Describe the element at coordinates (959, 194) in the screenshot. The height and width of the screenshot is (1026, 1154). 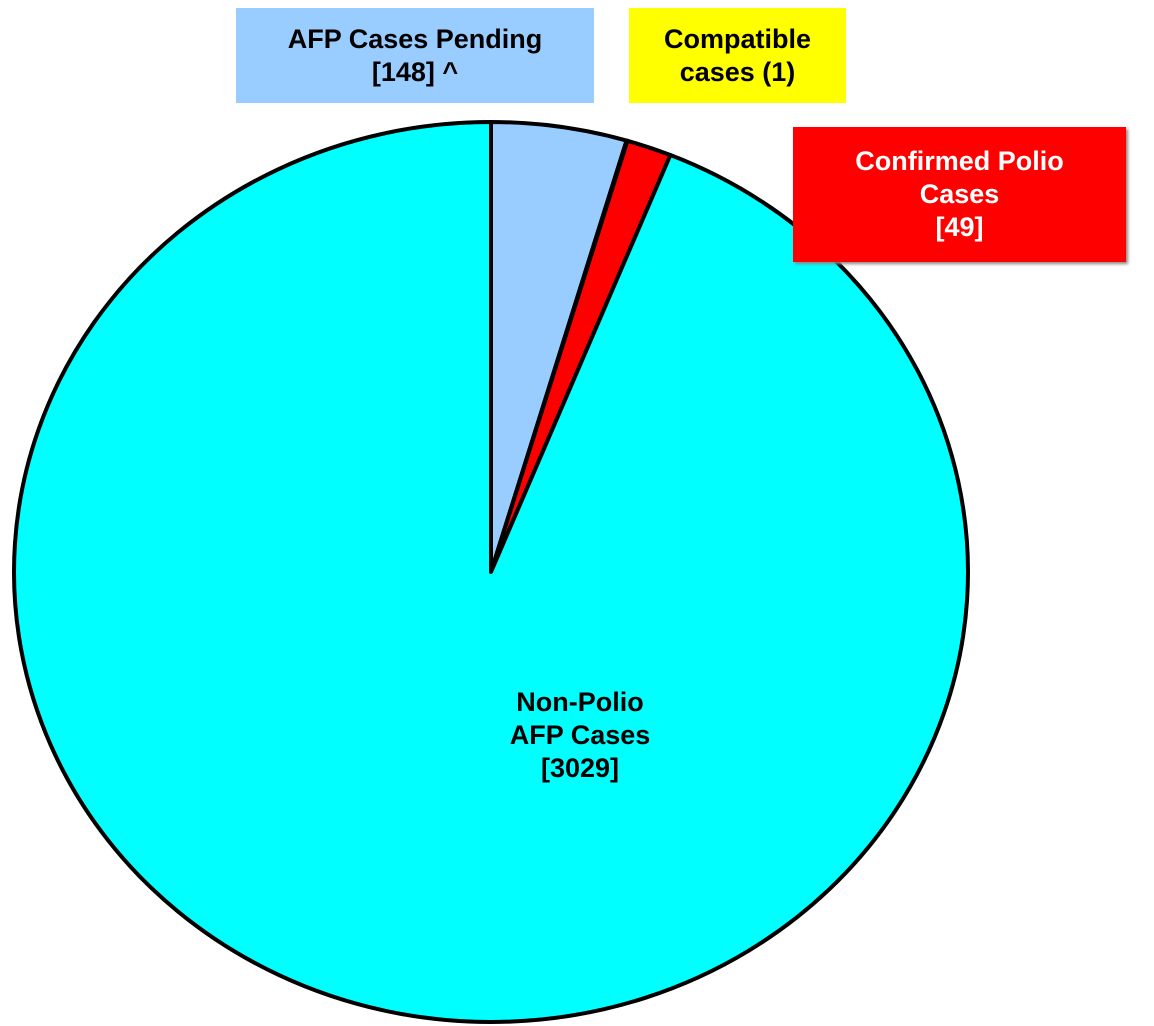
I see `slice-label: Confirmed Polio Cases [49]` at that location.